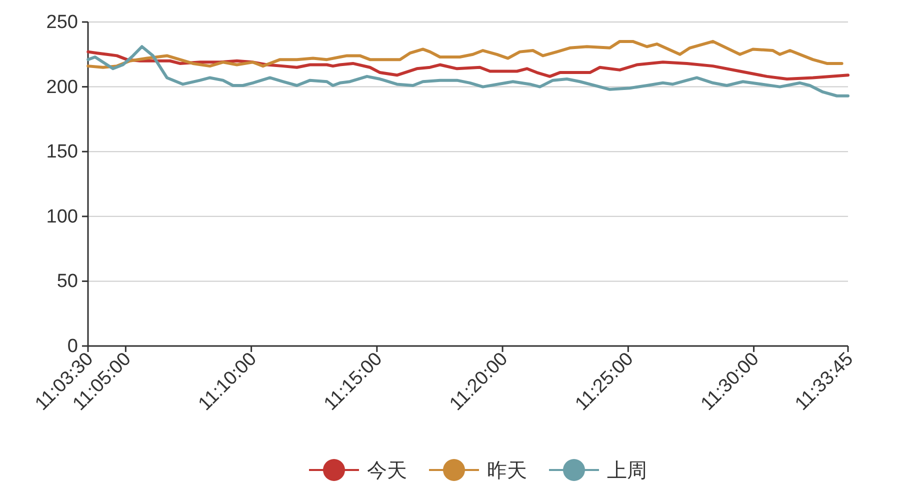 The width and height of the screenshot is (902, 504). Describe the element at coordinates (62, 22) in the screenshot. I see `y-tick-label: 250` at that location.